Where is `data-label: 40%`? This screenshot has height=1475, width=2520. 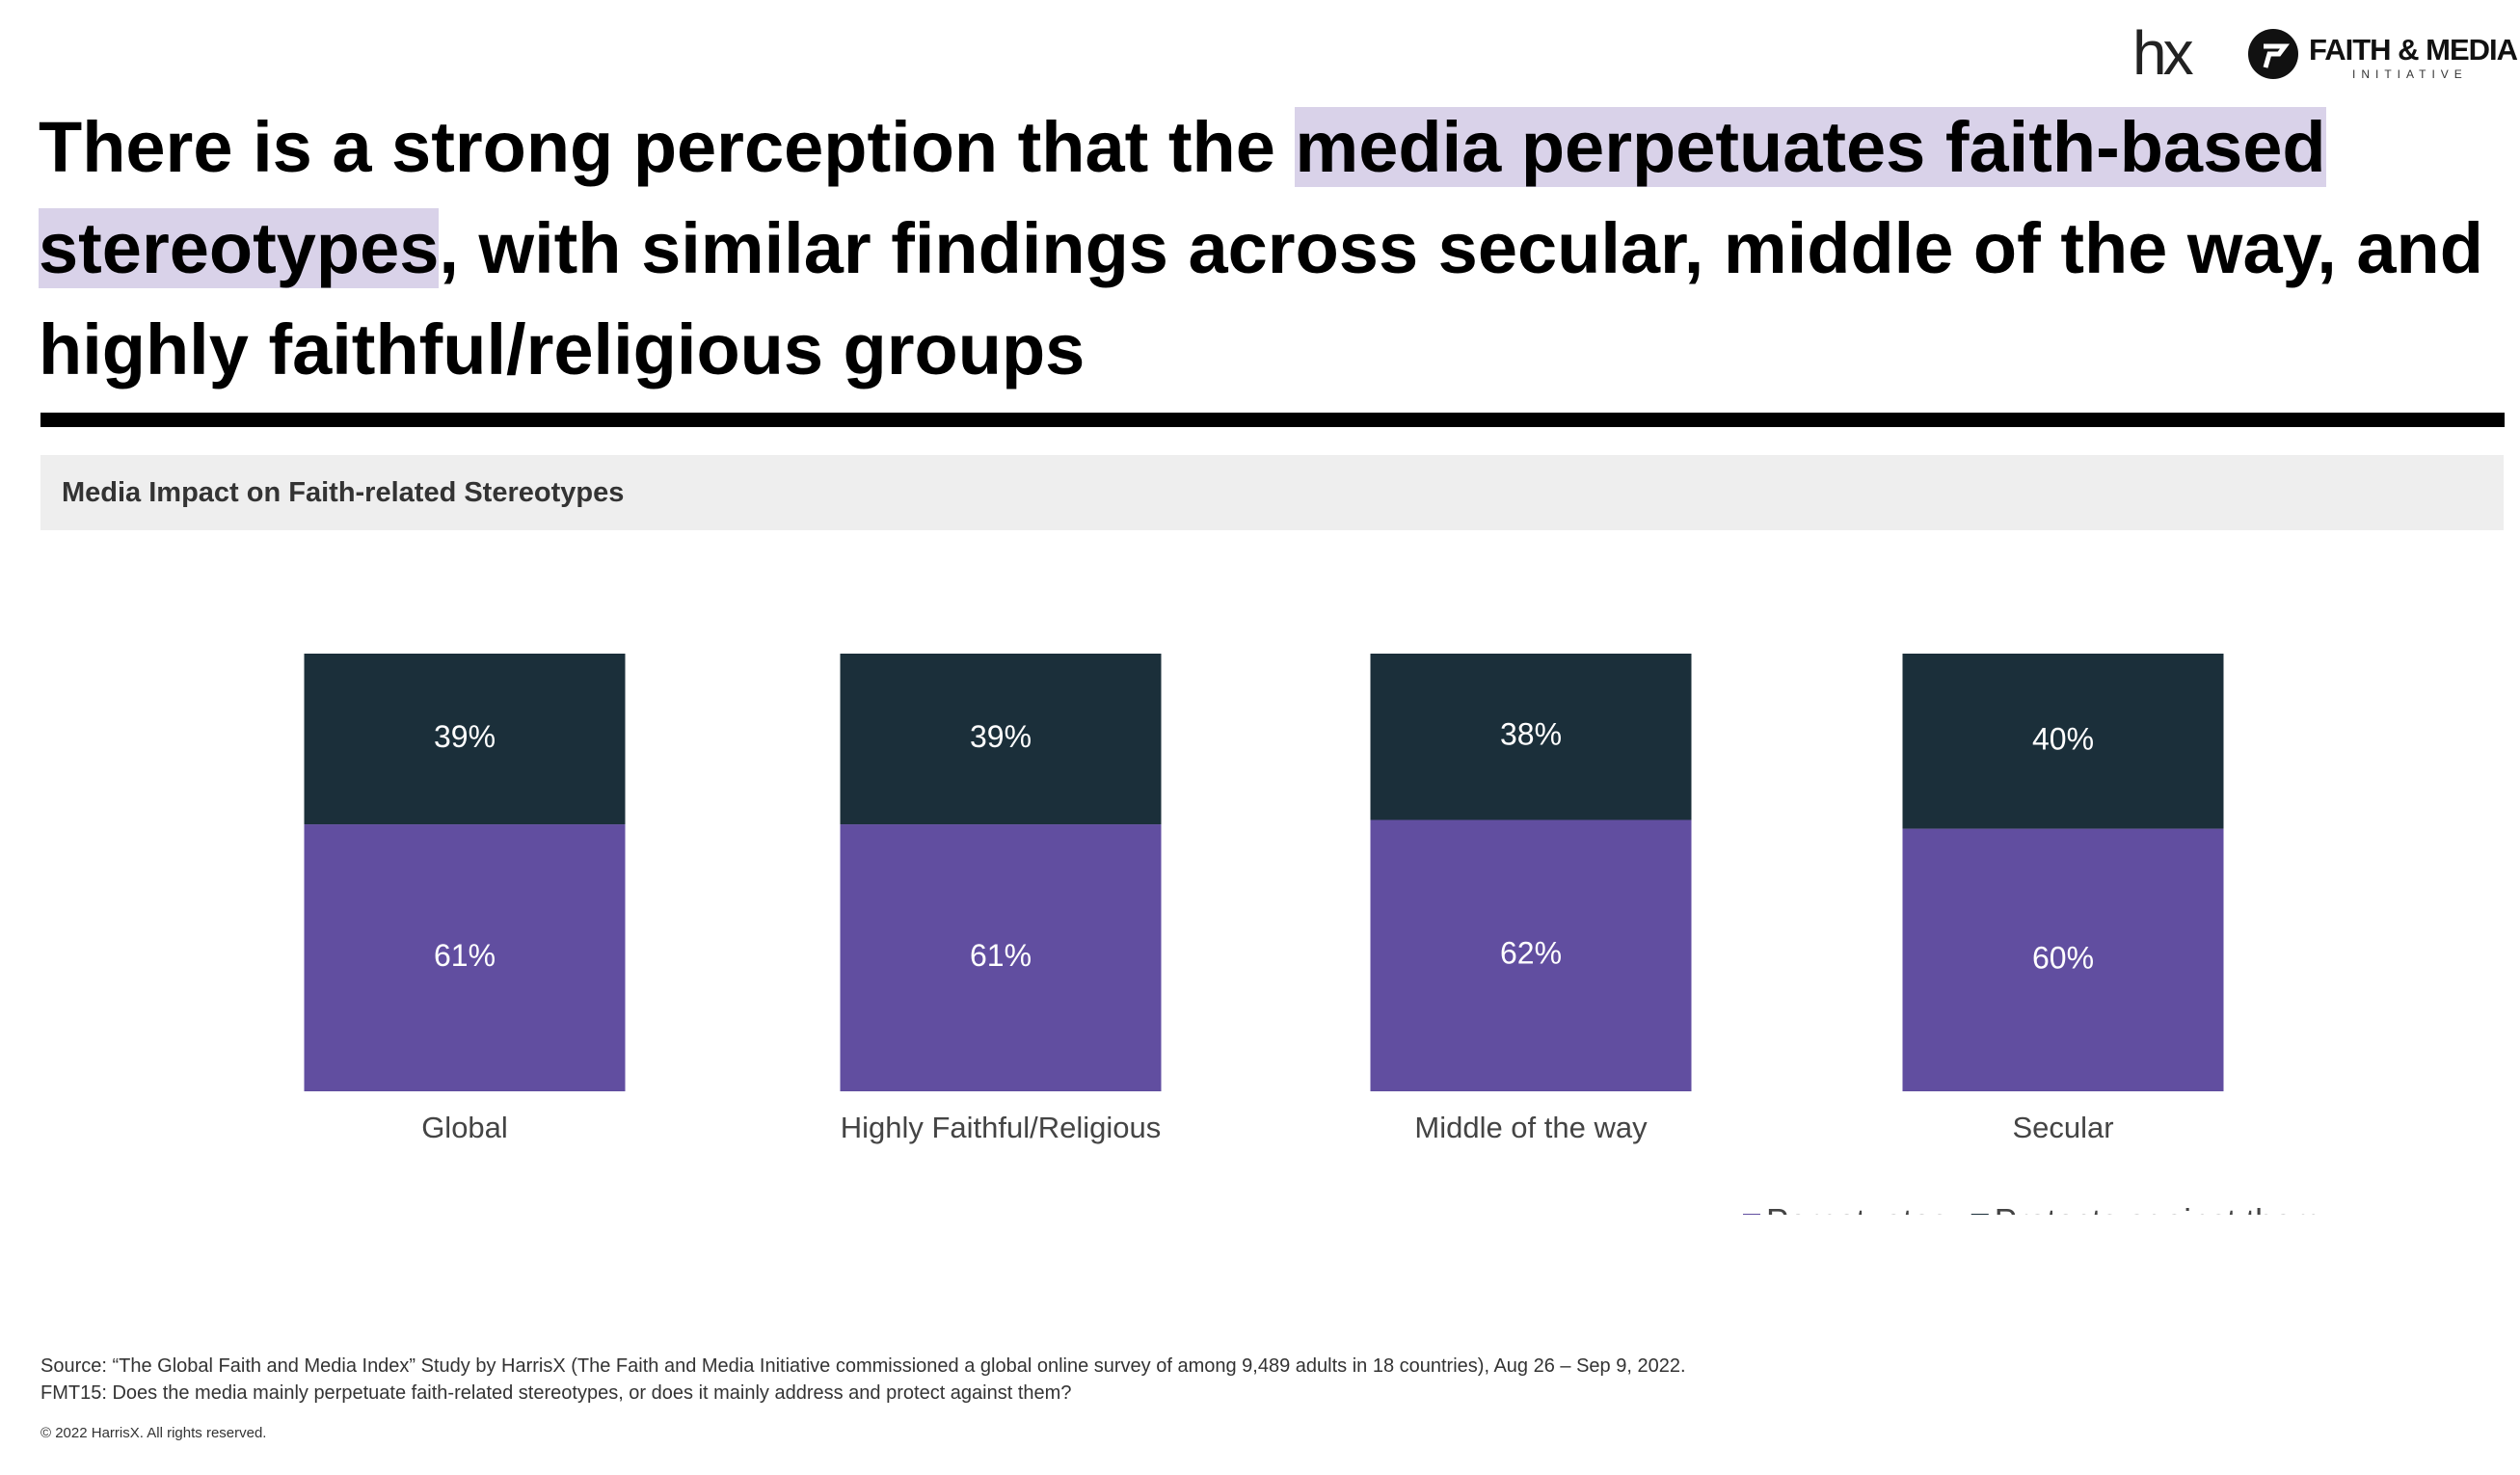 data-label: 40% is located at coordinates (2063, 738).